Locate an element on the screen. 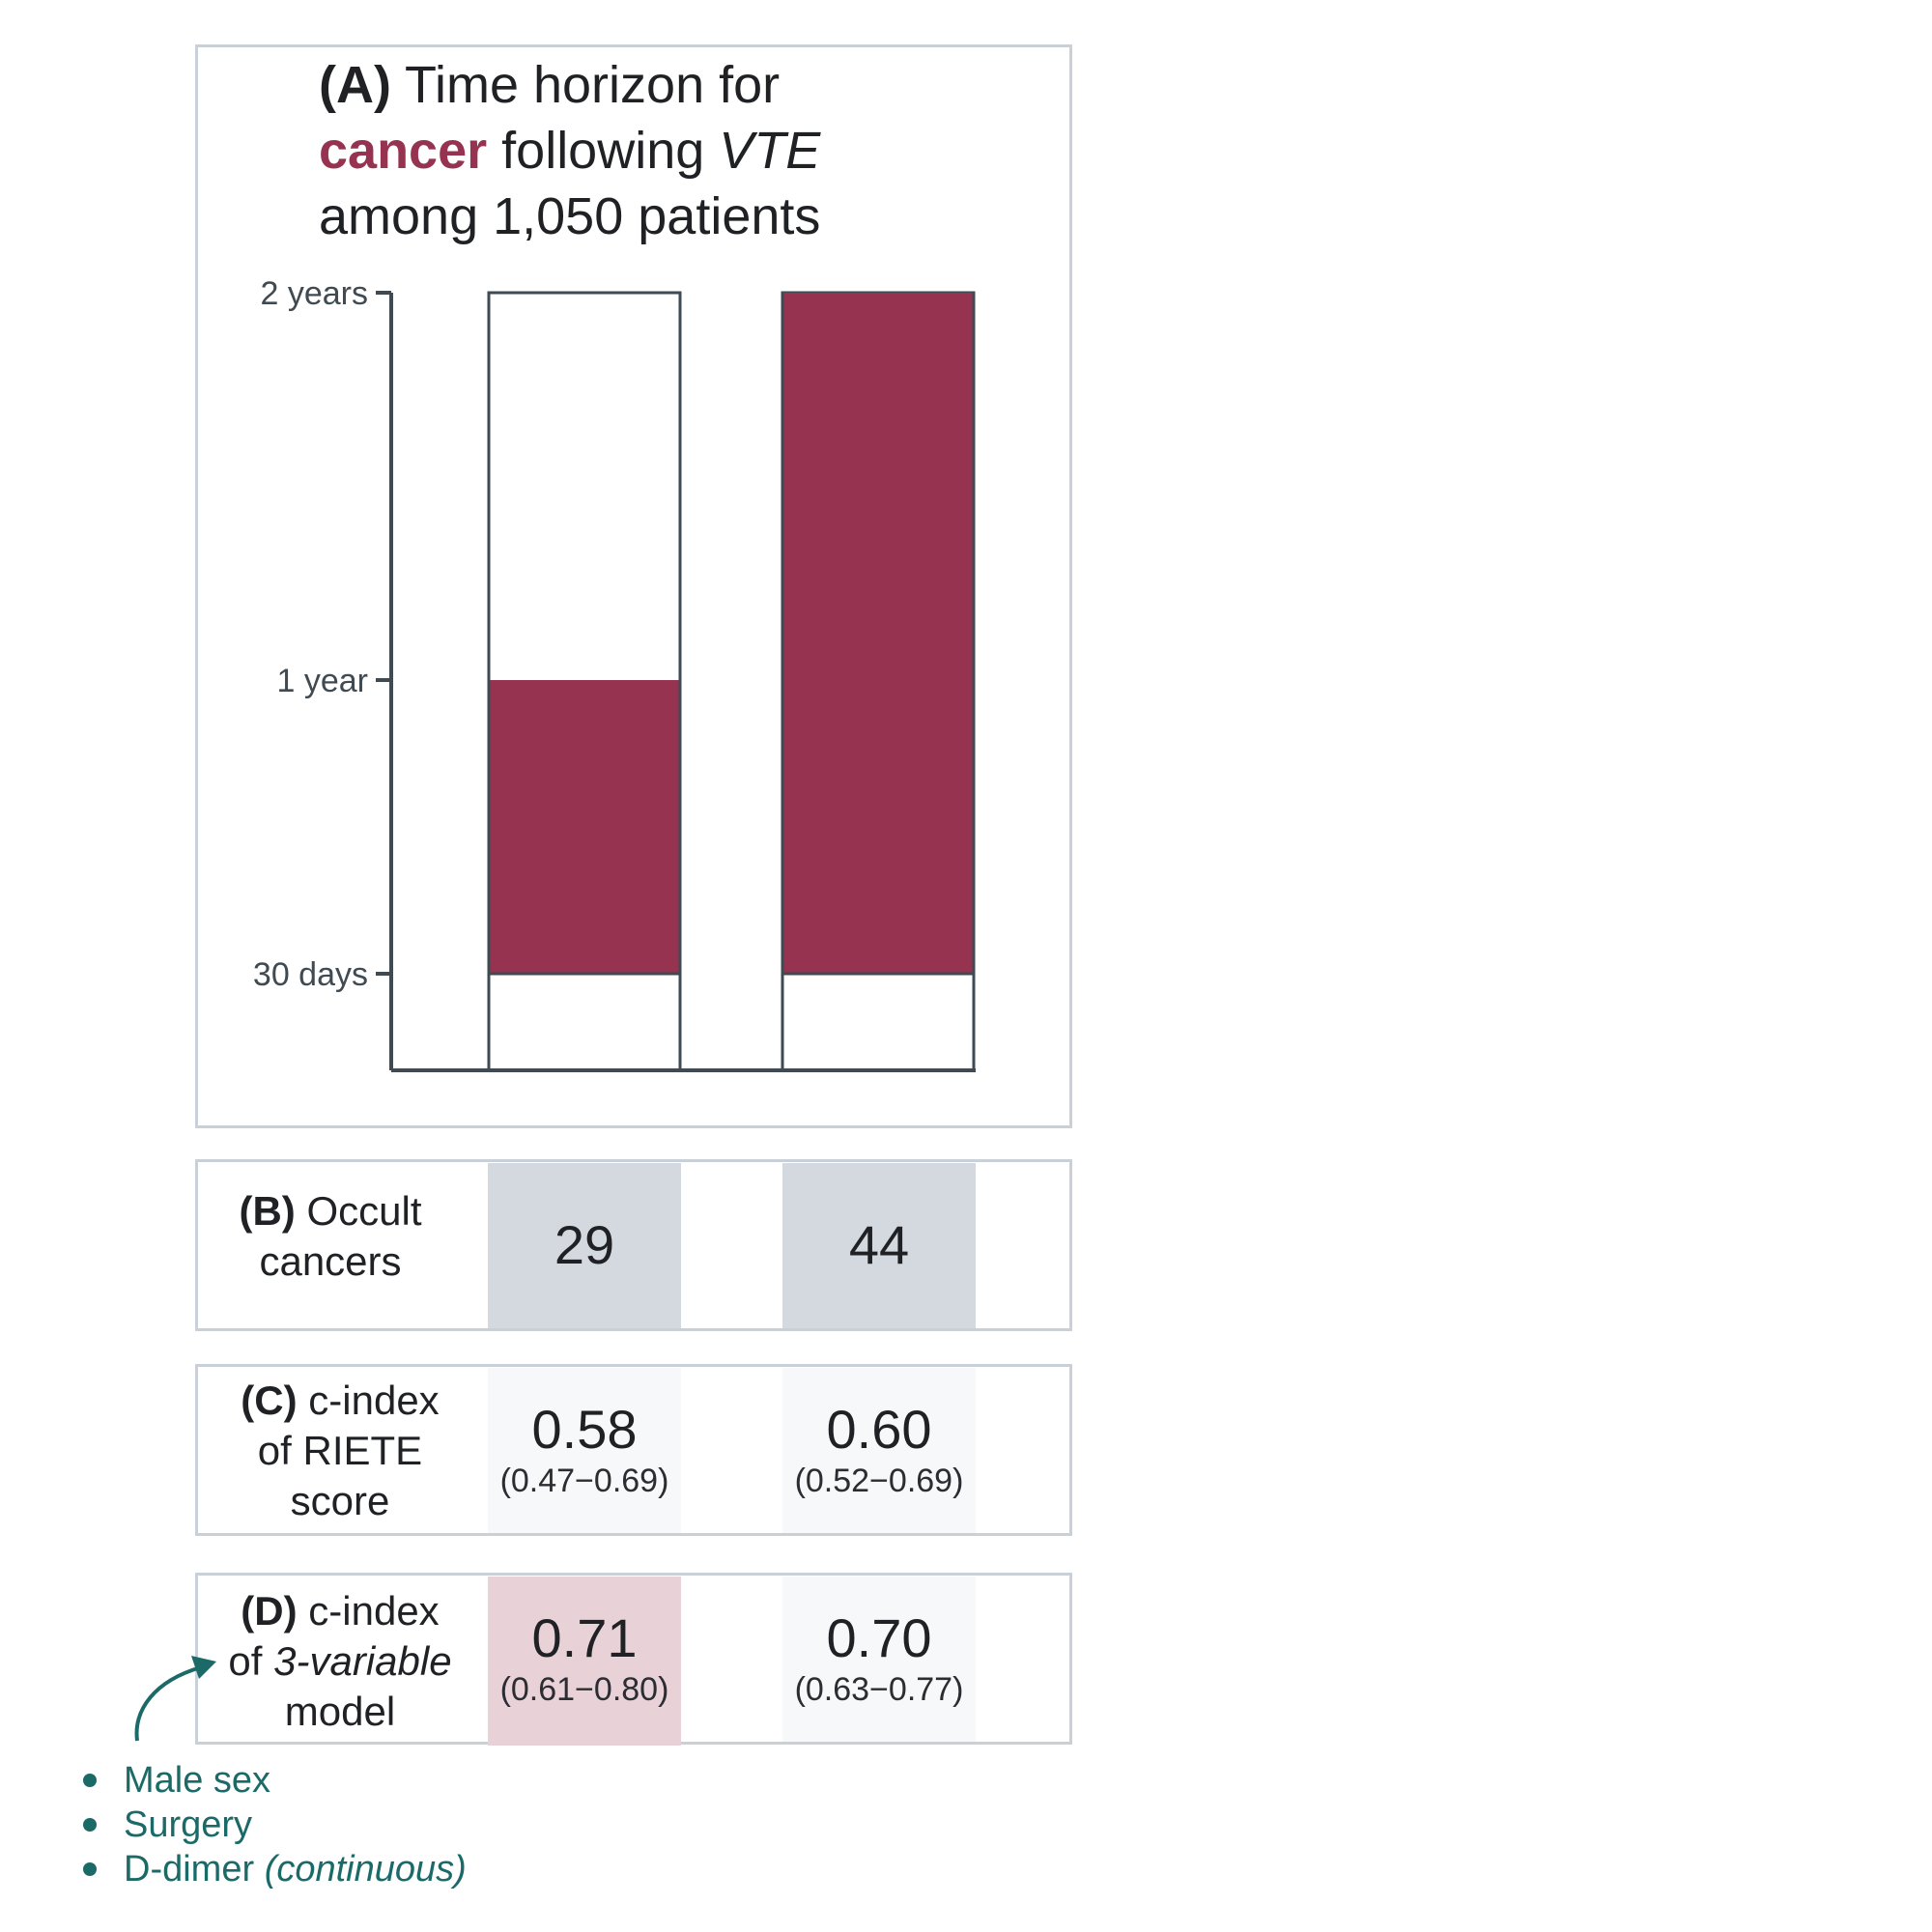 The height and width of the screenshot is (1932, 1932). panel-c-text-2: of RIETE is located at coordinates (340, 1450).